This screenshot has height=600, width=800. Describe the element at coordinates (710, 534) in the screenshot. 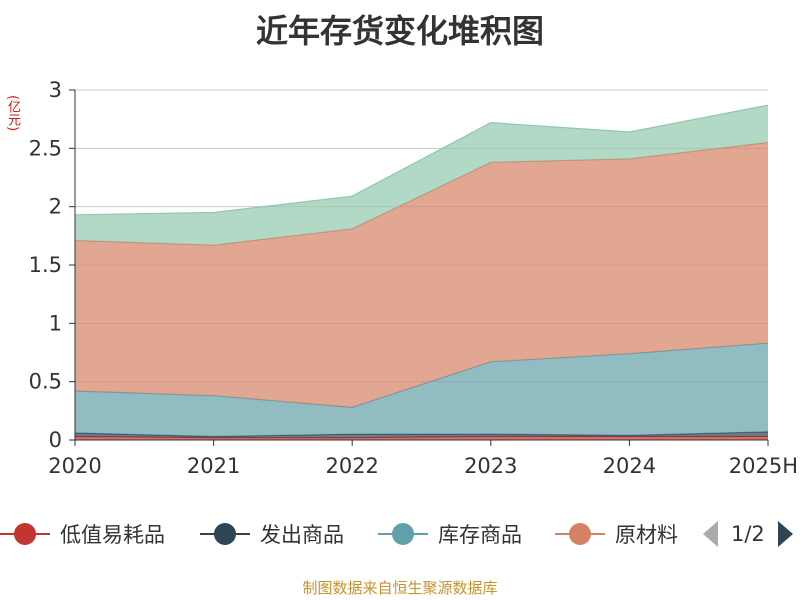

I see `prev-page-icon` at that location.